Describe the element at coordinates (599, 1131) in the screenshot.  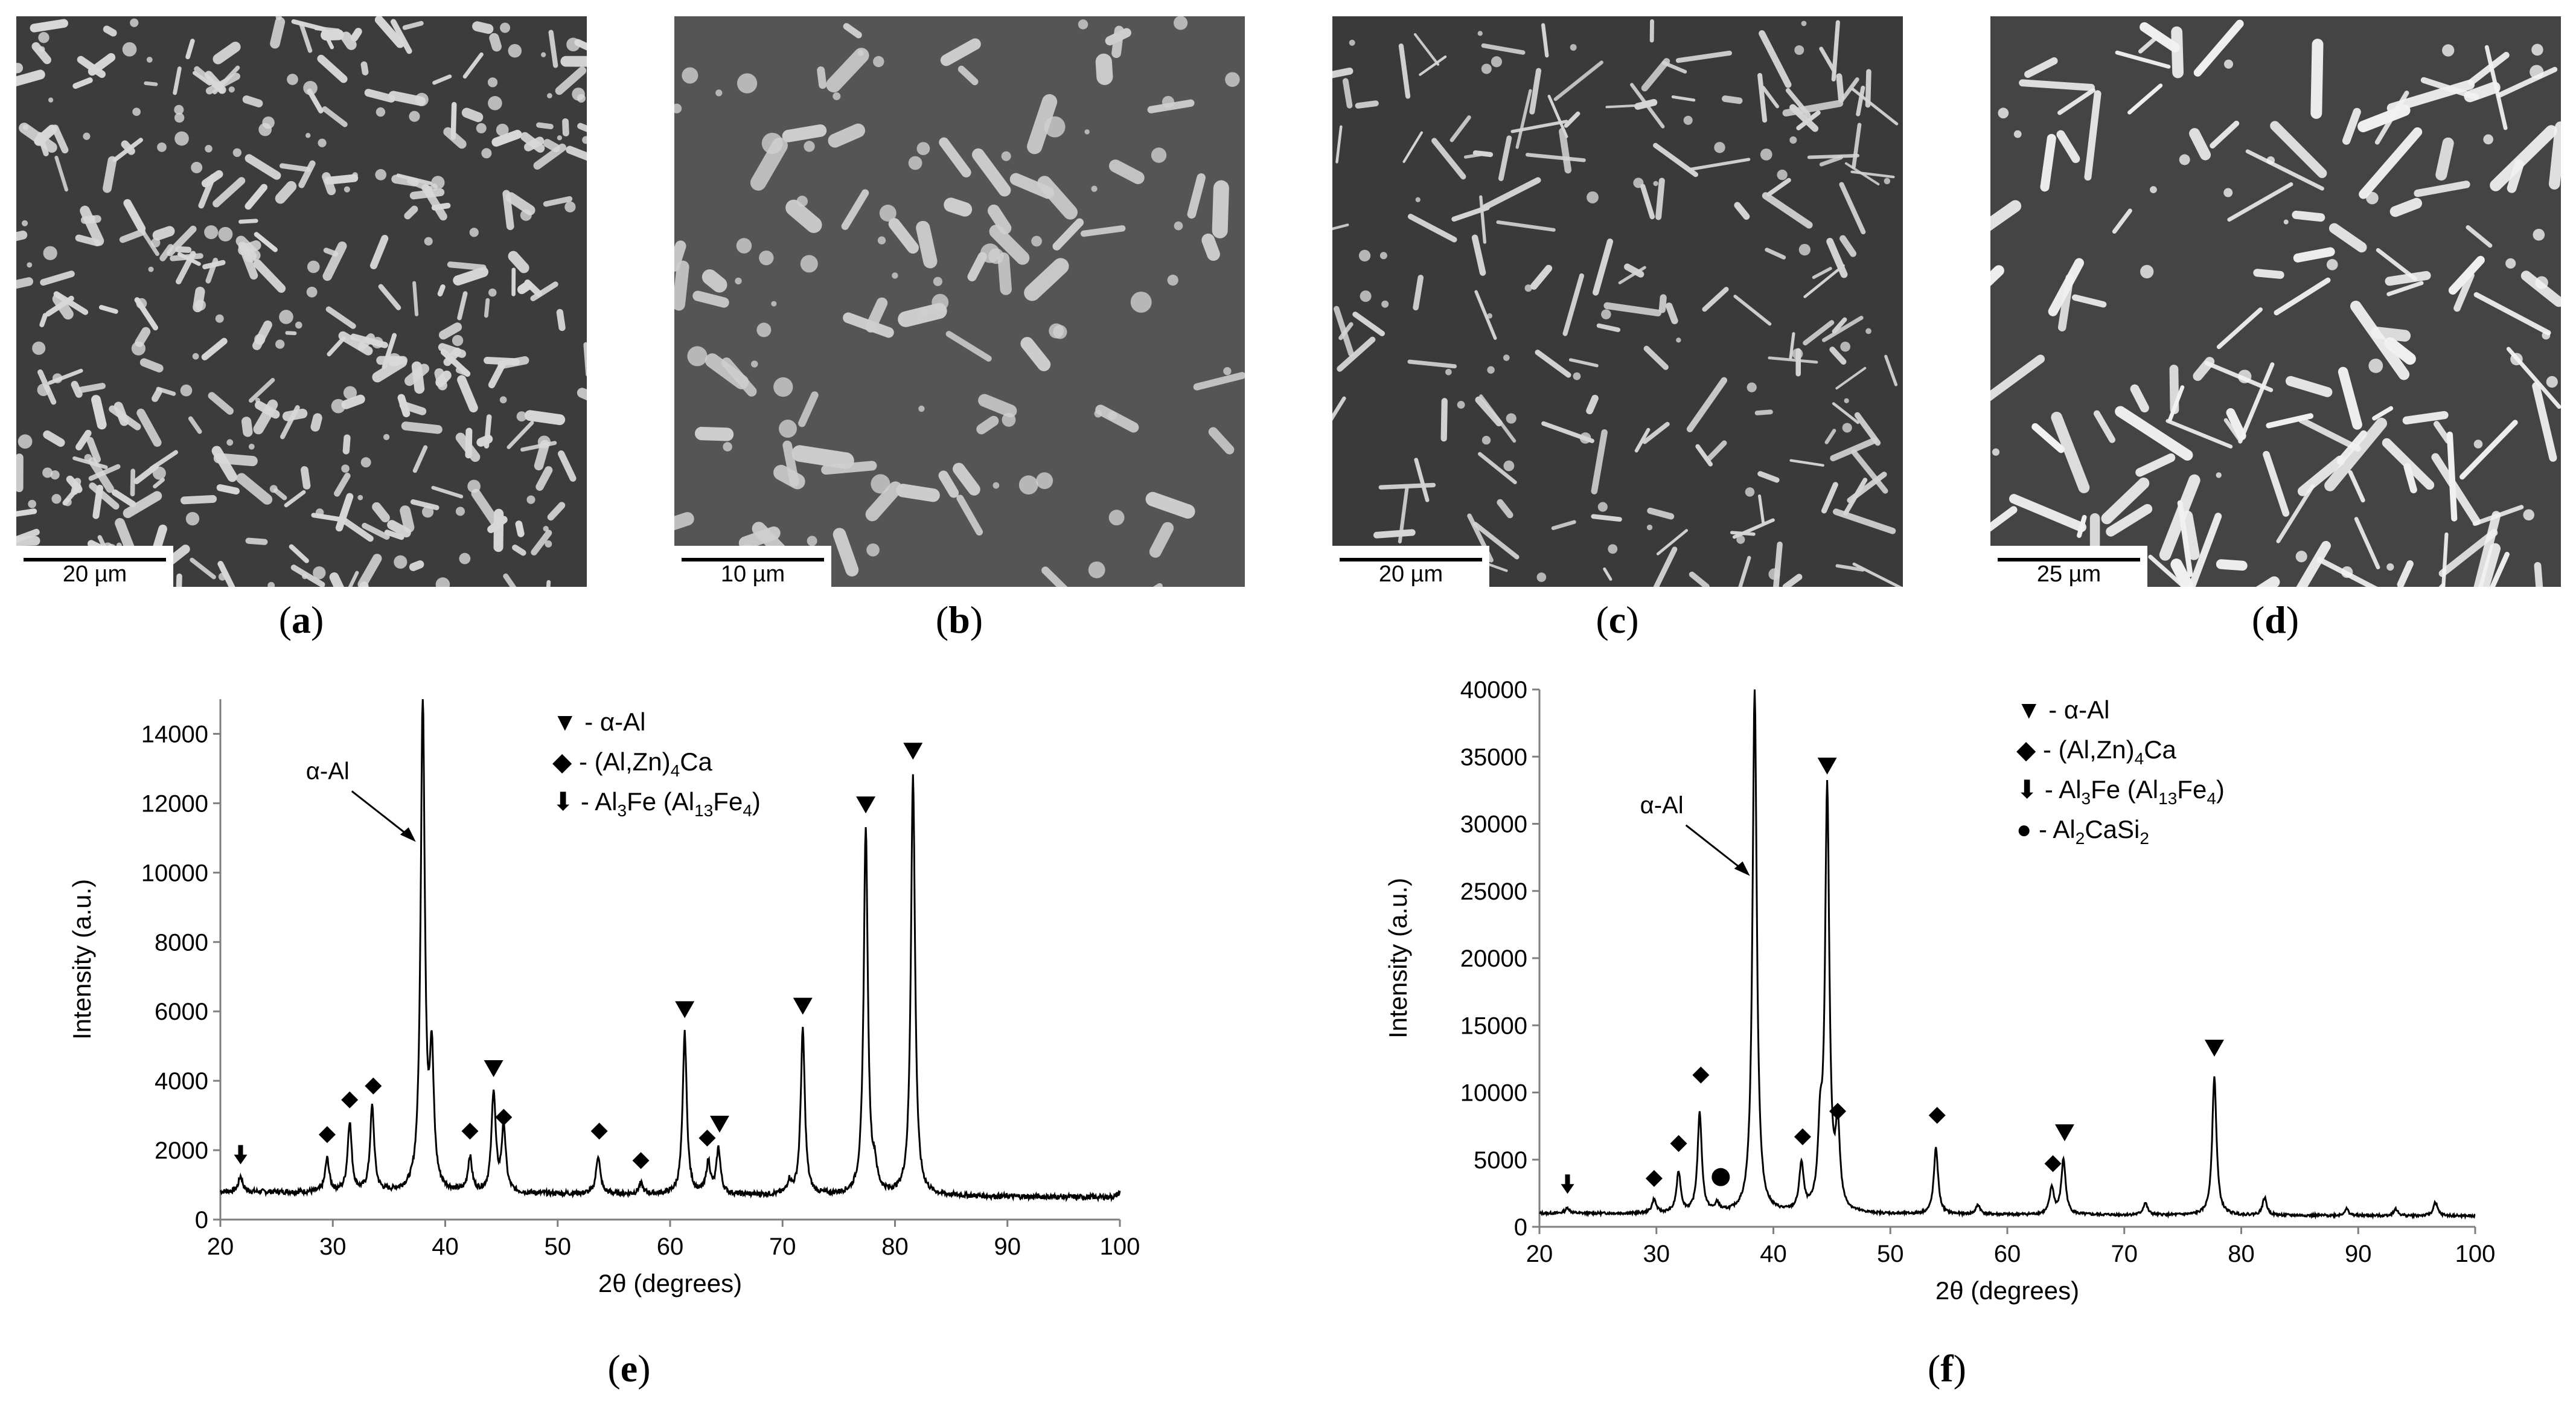
I see `phase-marker-diamond` at that location.